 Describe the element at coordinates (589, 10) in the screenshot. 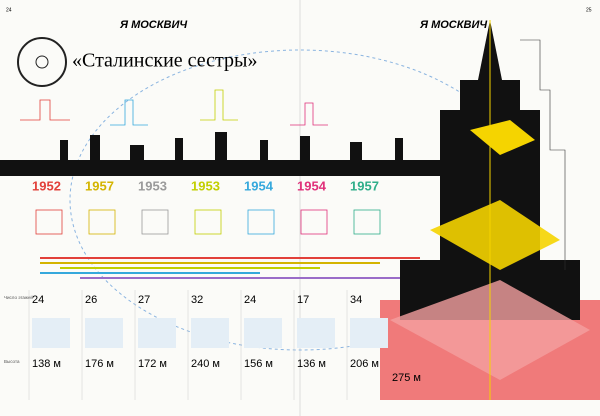

I see `page-number: 25` at that location.